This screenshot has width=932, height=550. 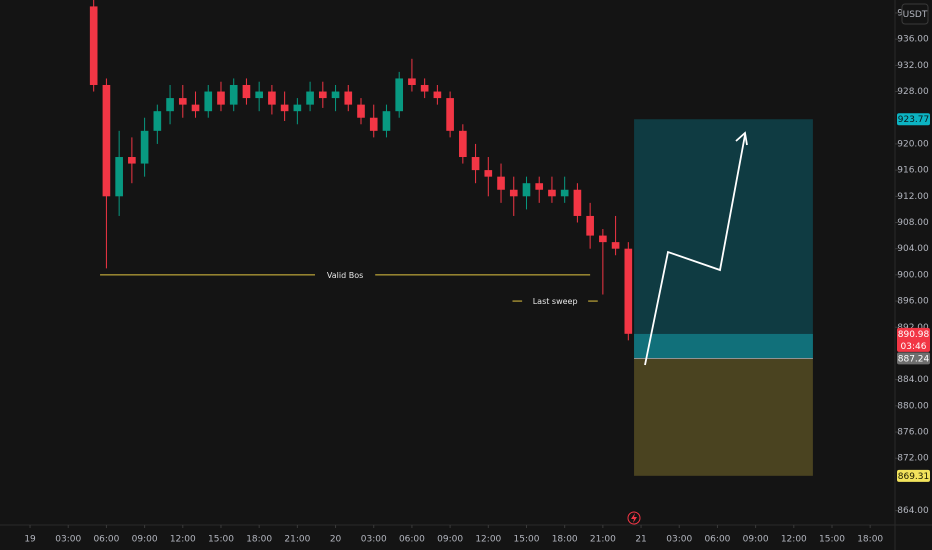 I want to click on target-price-tag: 923.77, so click(x=914, y=120).